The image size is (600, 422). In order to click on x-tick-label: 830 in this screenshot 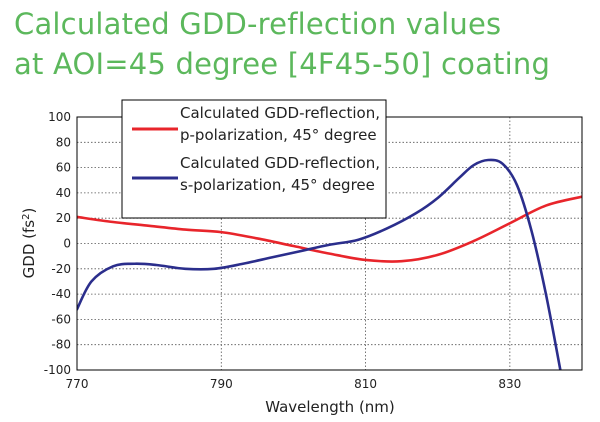, I will do `click(509, 384)`.